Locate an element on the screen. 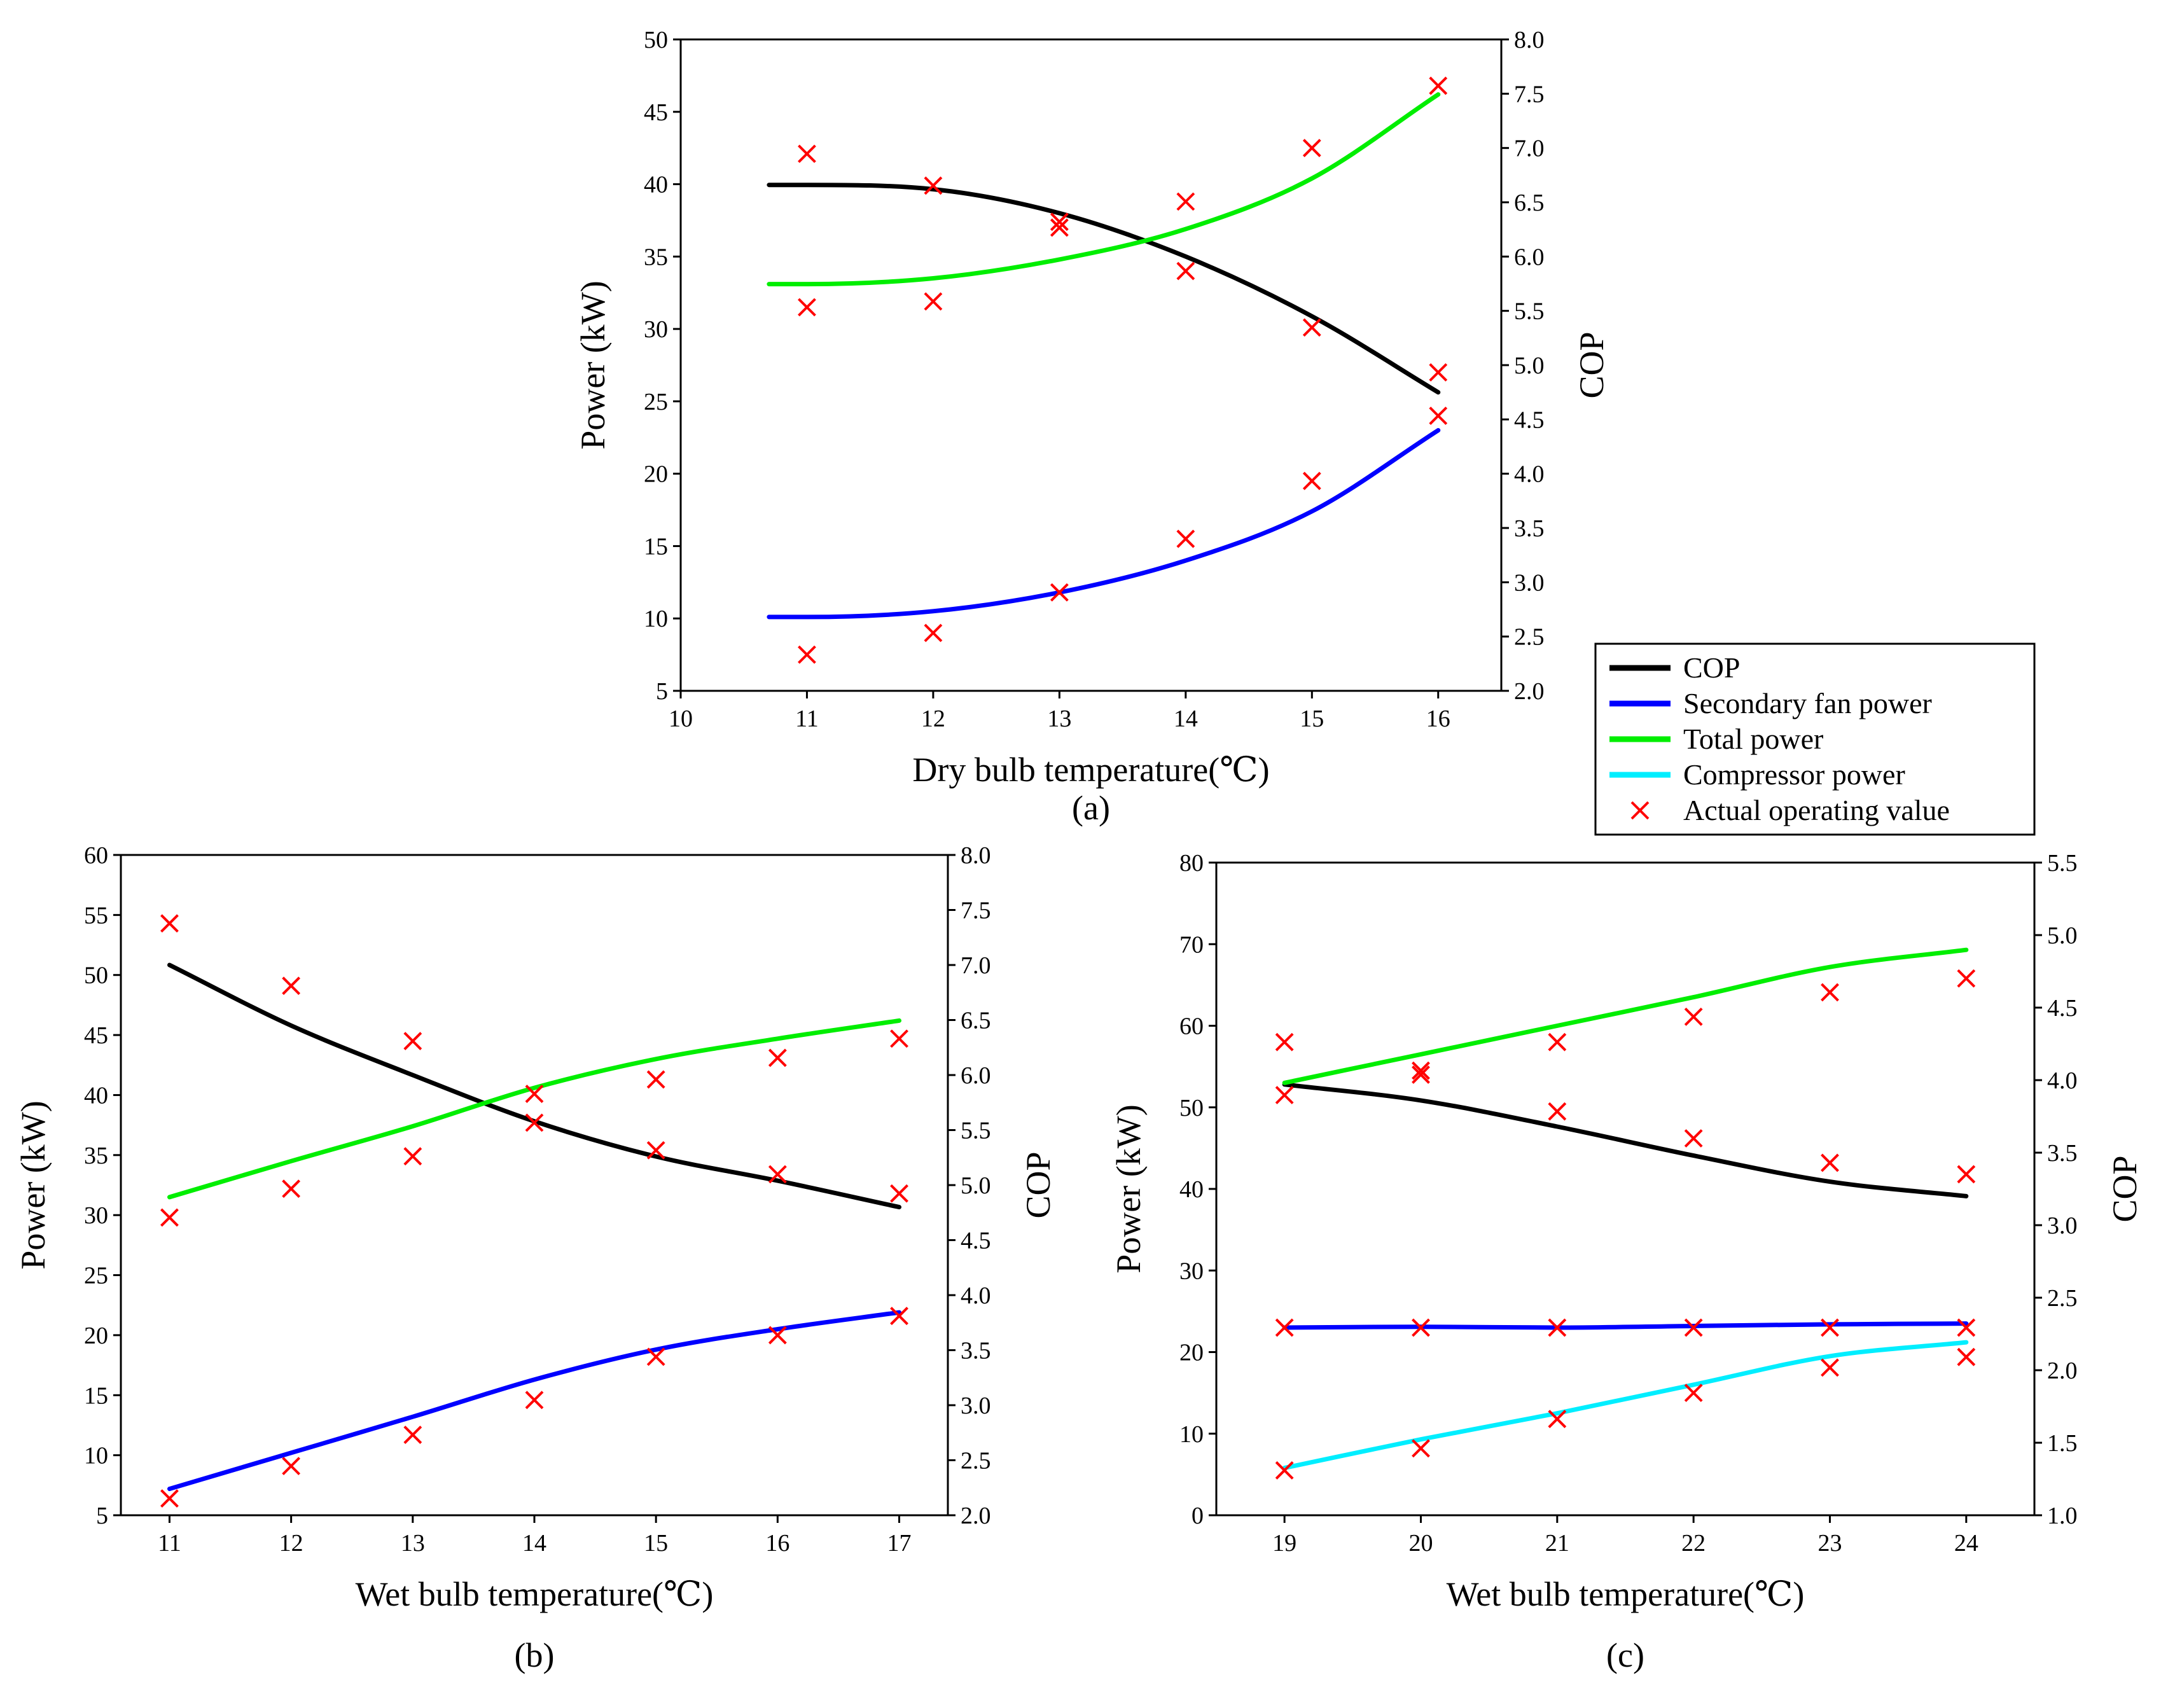 This screenshot has height=1708, width=2168. x-tick-label: 17 is located at coordinates (899, 1543).